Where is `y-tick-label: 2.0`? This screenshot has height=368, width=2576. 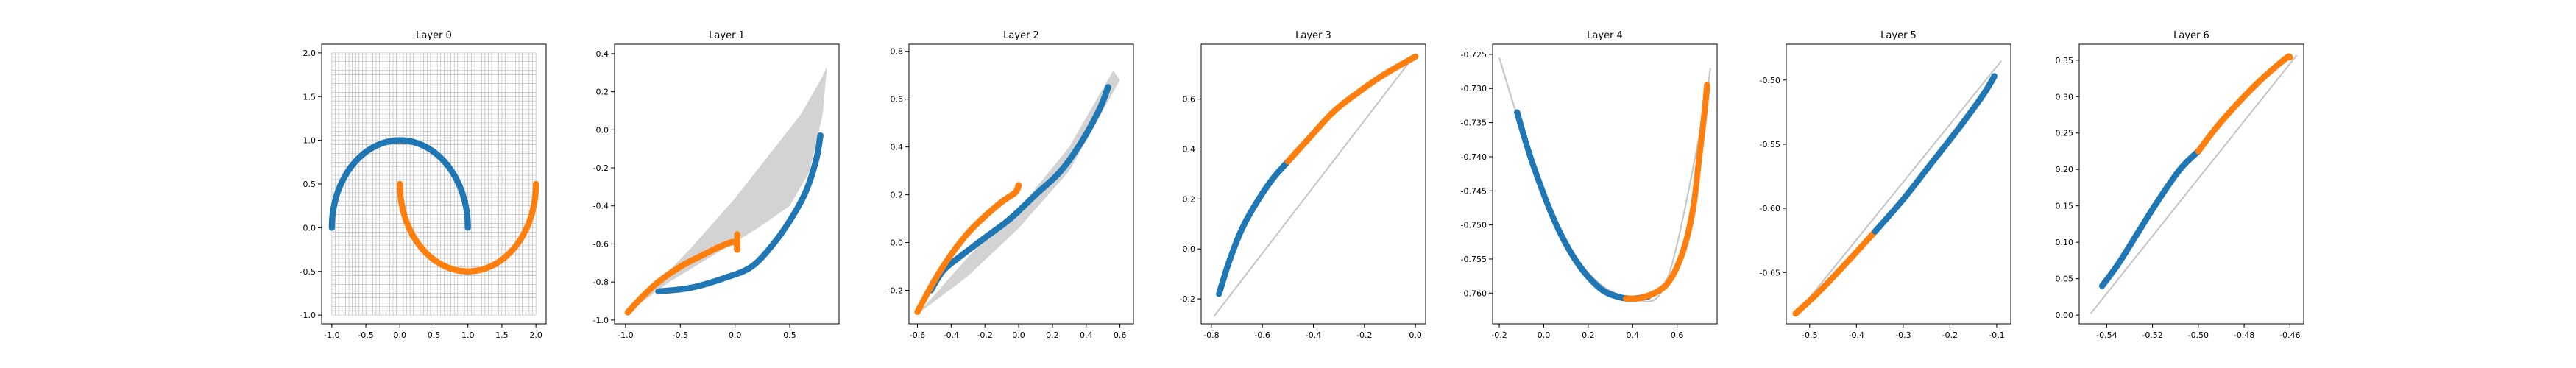 y-tick-label: 2.0 is located at coordinates (309, 53).